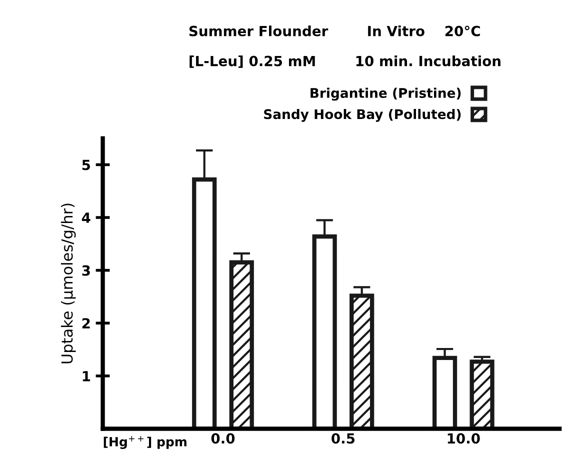  I want to click on legend-label: Brigantine (Pristine), so click(385, 94).